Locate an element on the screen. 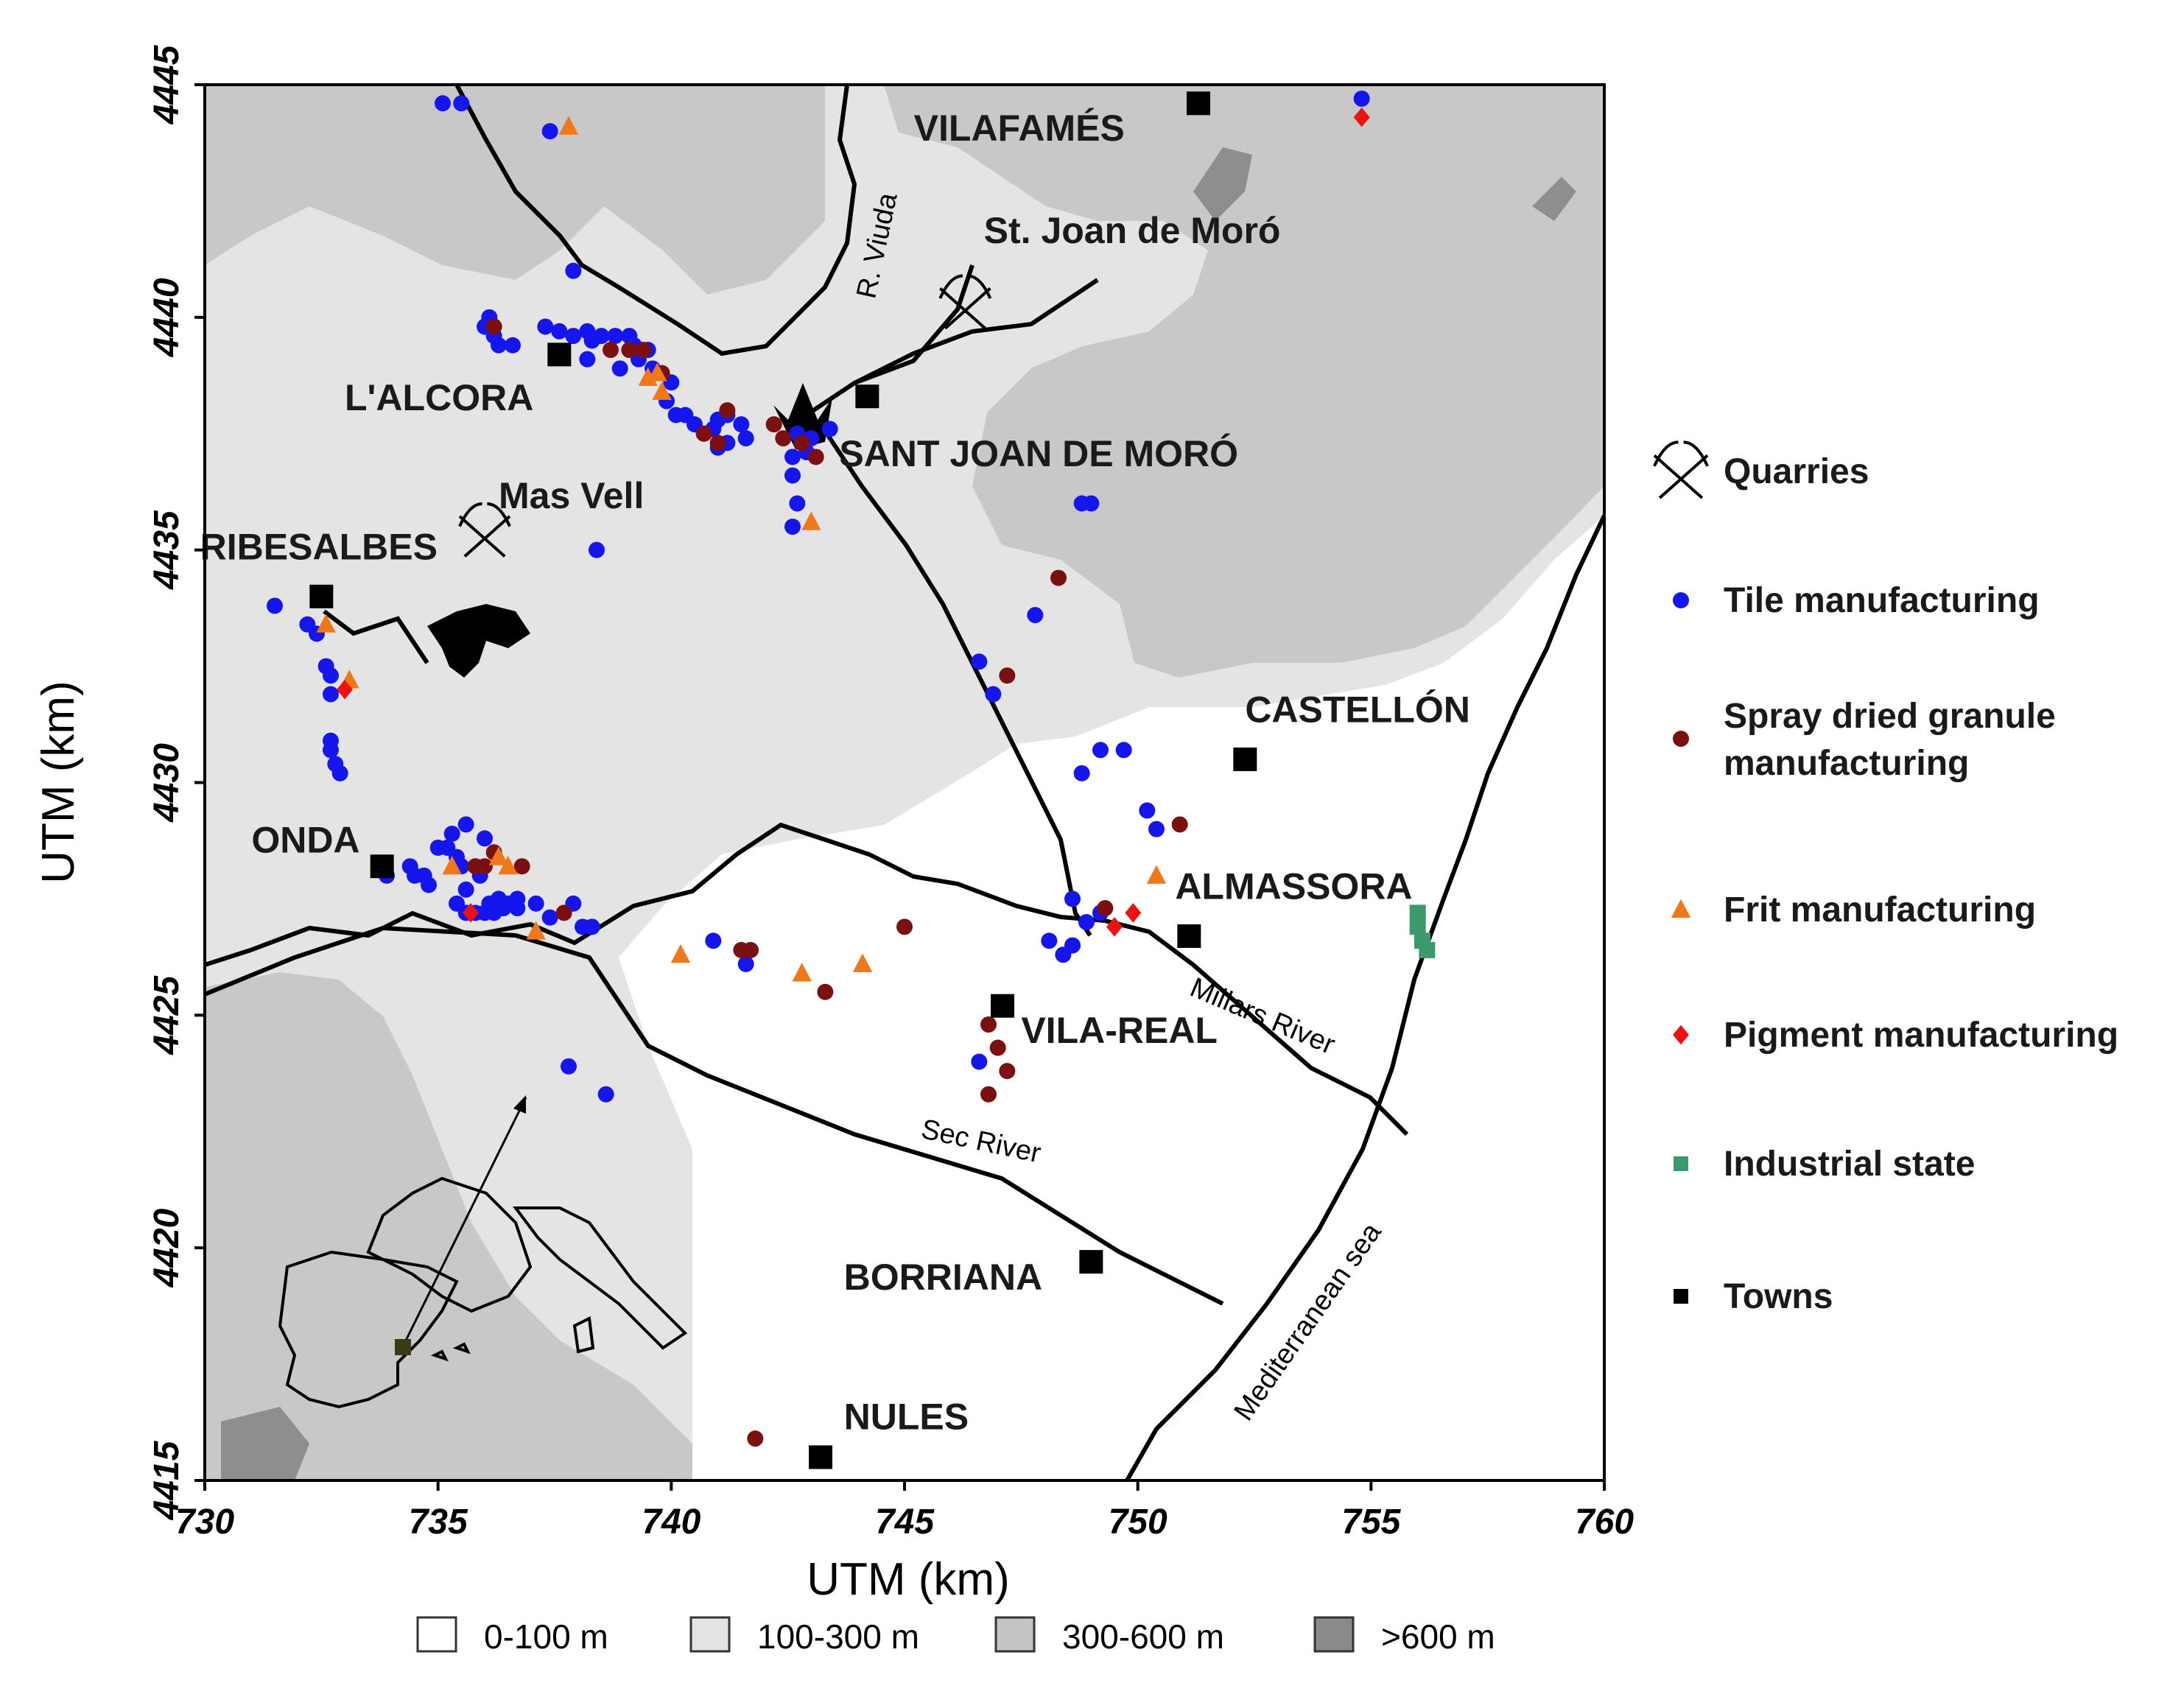 The image size is (2184, 1683). y-tick-label: 4435 is located at coordinates (166, 550).